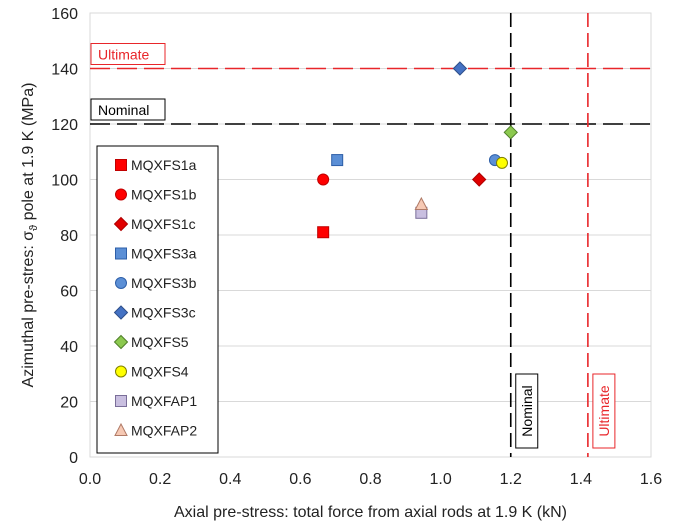  Describe the element at coordinates (34, 228) in the screenshot. I see `y-axis-label-subscript: ϑ` at that location.